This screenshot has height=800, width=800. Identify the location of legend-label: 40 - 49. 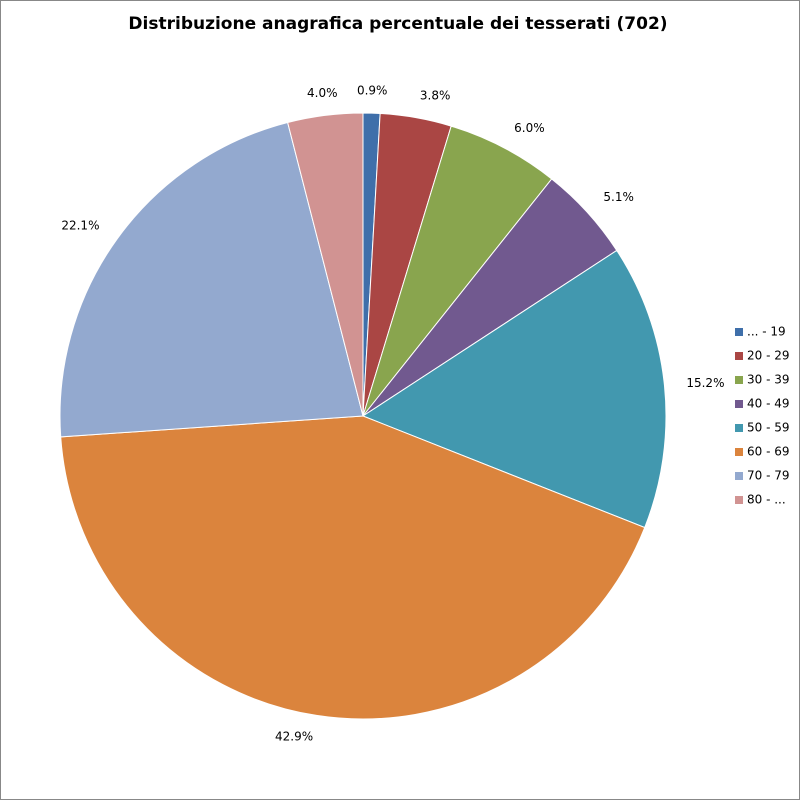
(768, 404).